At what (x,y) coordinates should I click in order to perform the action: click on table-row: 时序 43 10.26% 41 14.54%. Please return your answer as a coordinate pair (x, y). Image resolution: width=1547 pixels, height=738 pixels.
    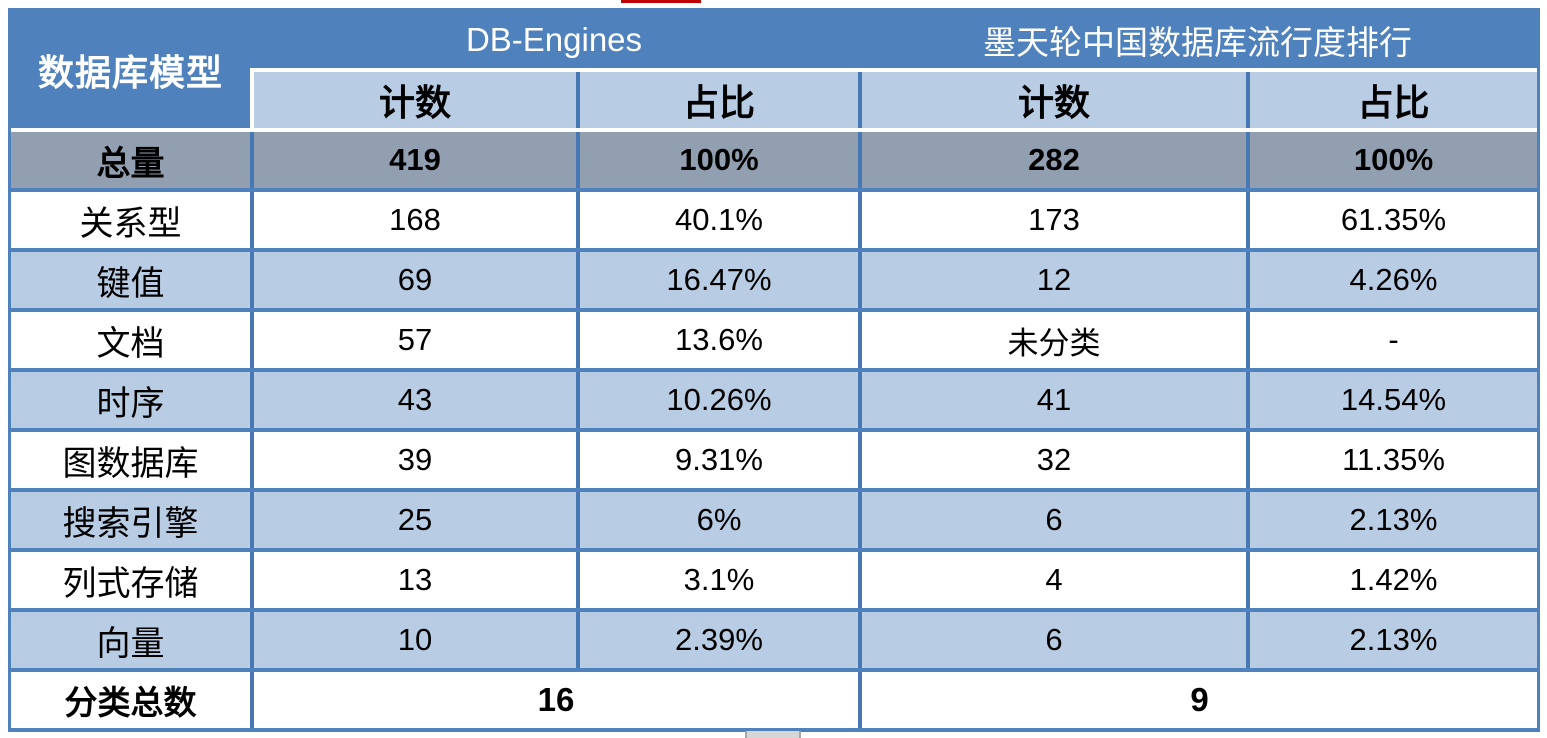
    Looking at the image, I should click on (774, 398).